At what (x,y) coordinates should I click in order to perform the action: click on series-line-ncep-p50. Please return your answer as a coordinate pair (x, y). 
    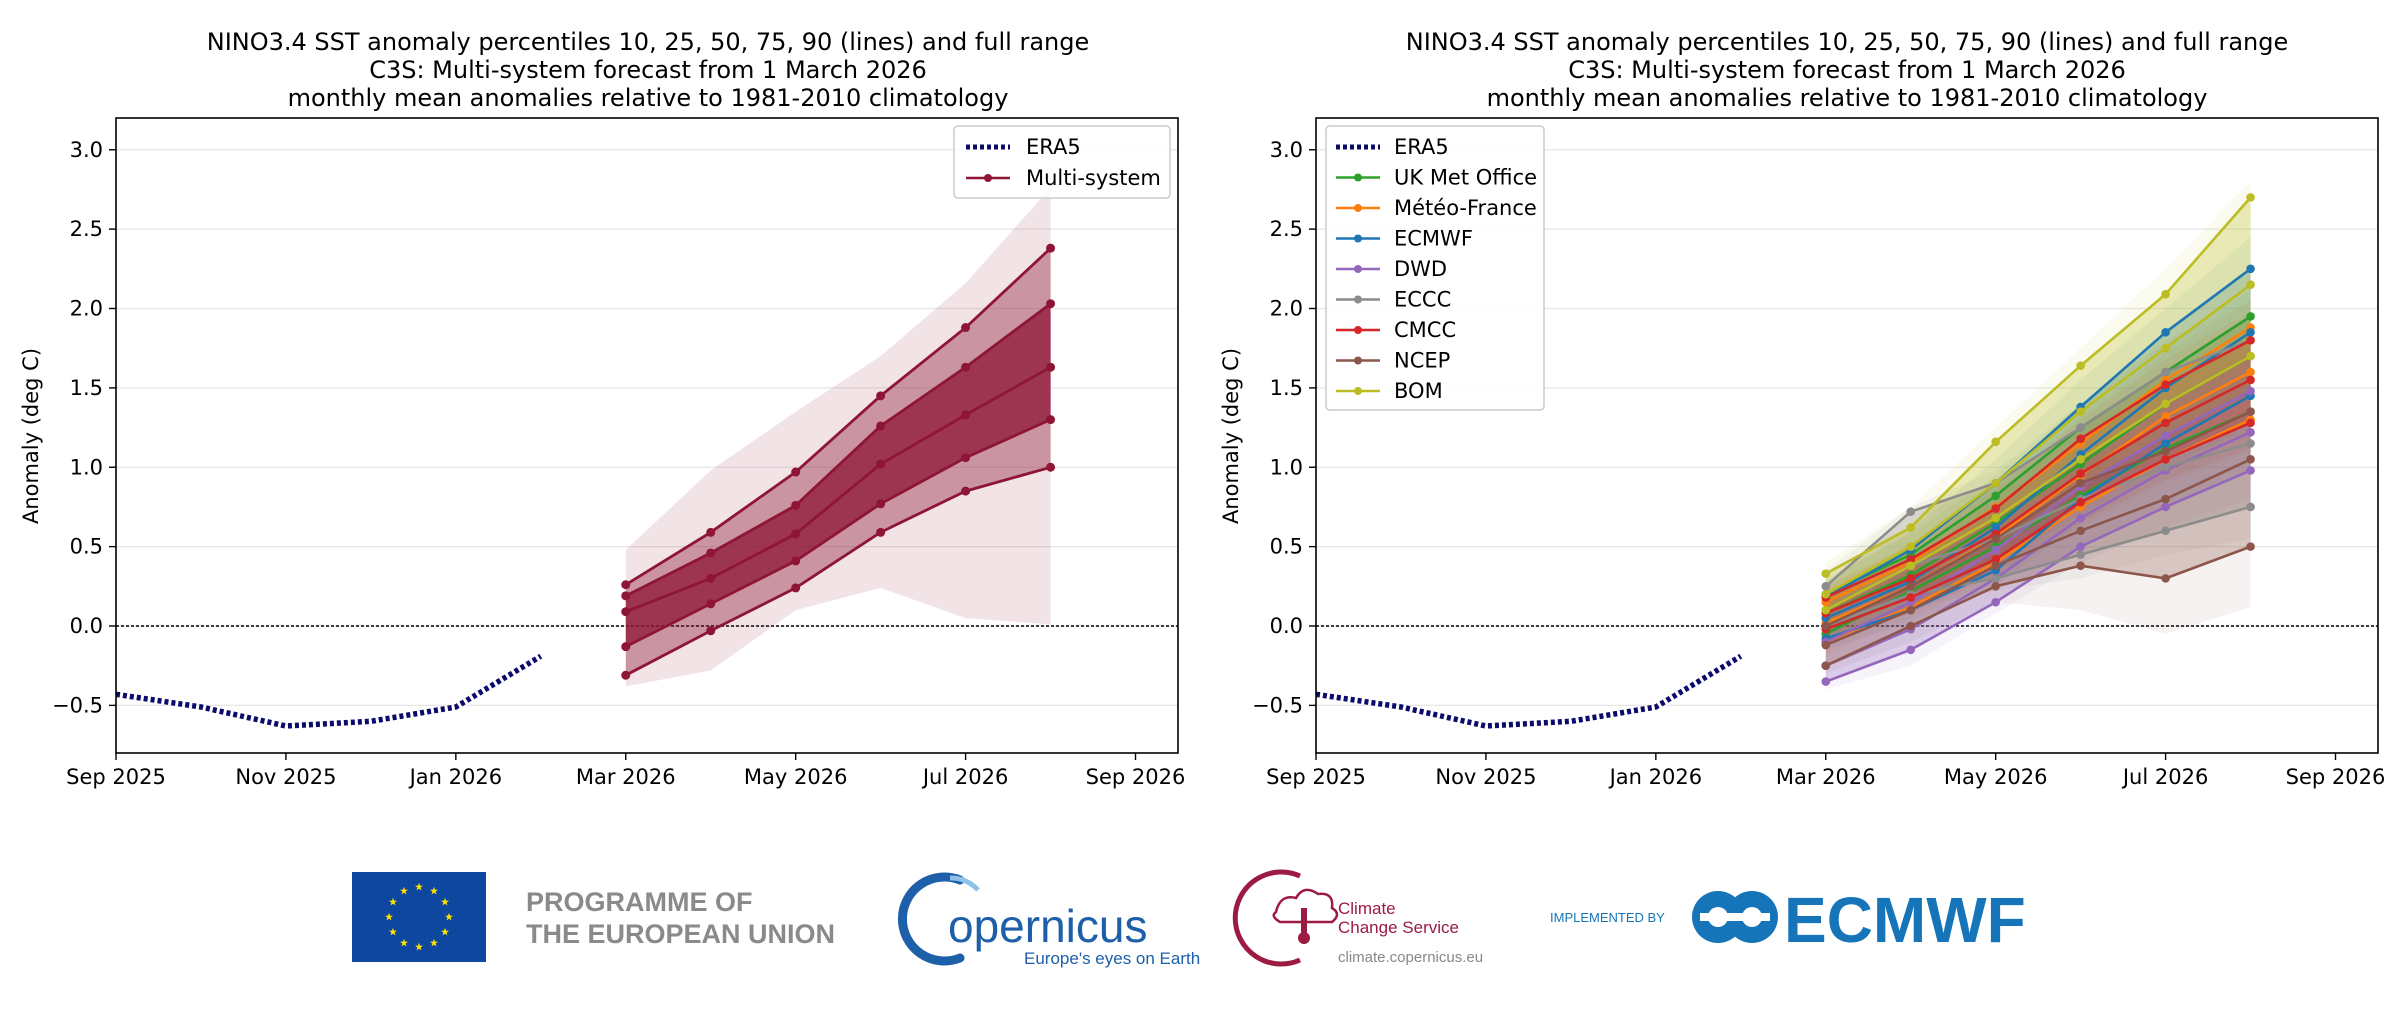
    Looking at the image, I should click on (2038, 552).